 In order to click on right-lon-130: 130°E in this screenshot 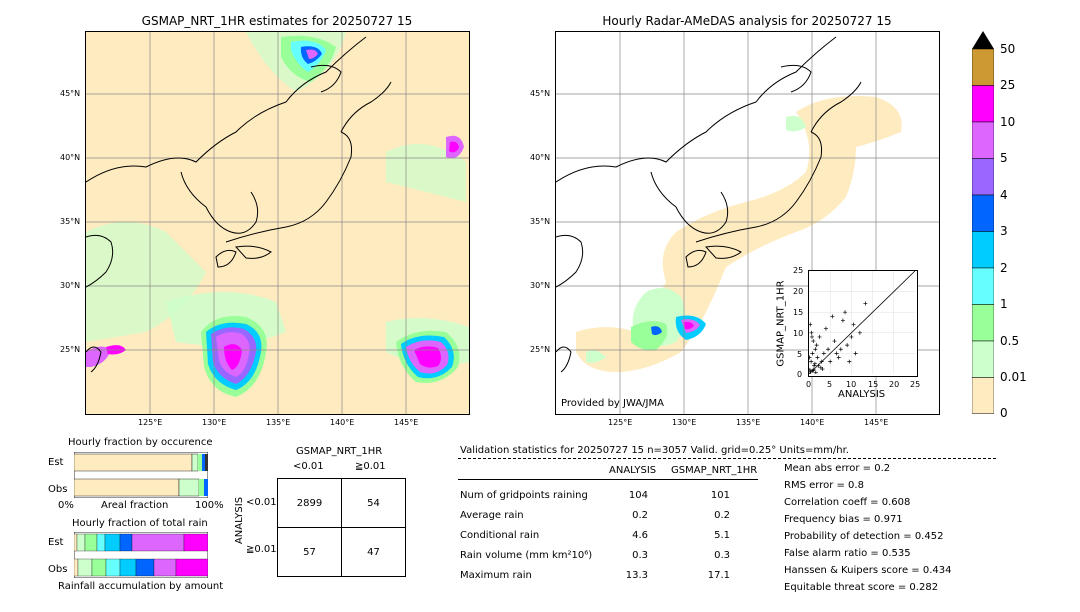, I will do `click(684, 422)`.